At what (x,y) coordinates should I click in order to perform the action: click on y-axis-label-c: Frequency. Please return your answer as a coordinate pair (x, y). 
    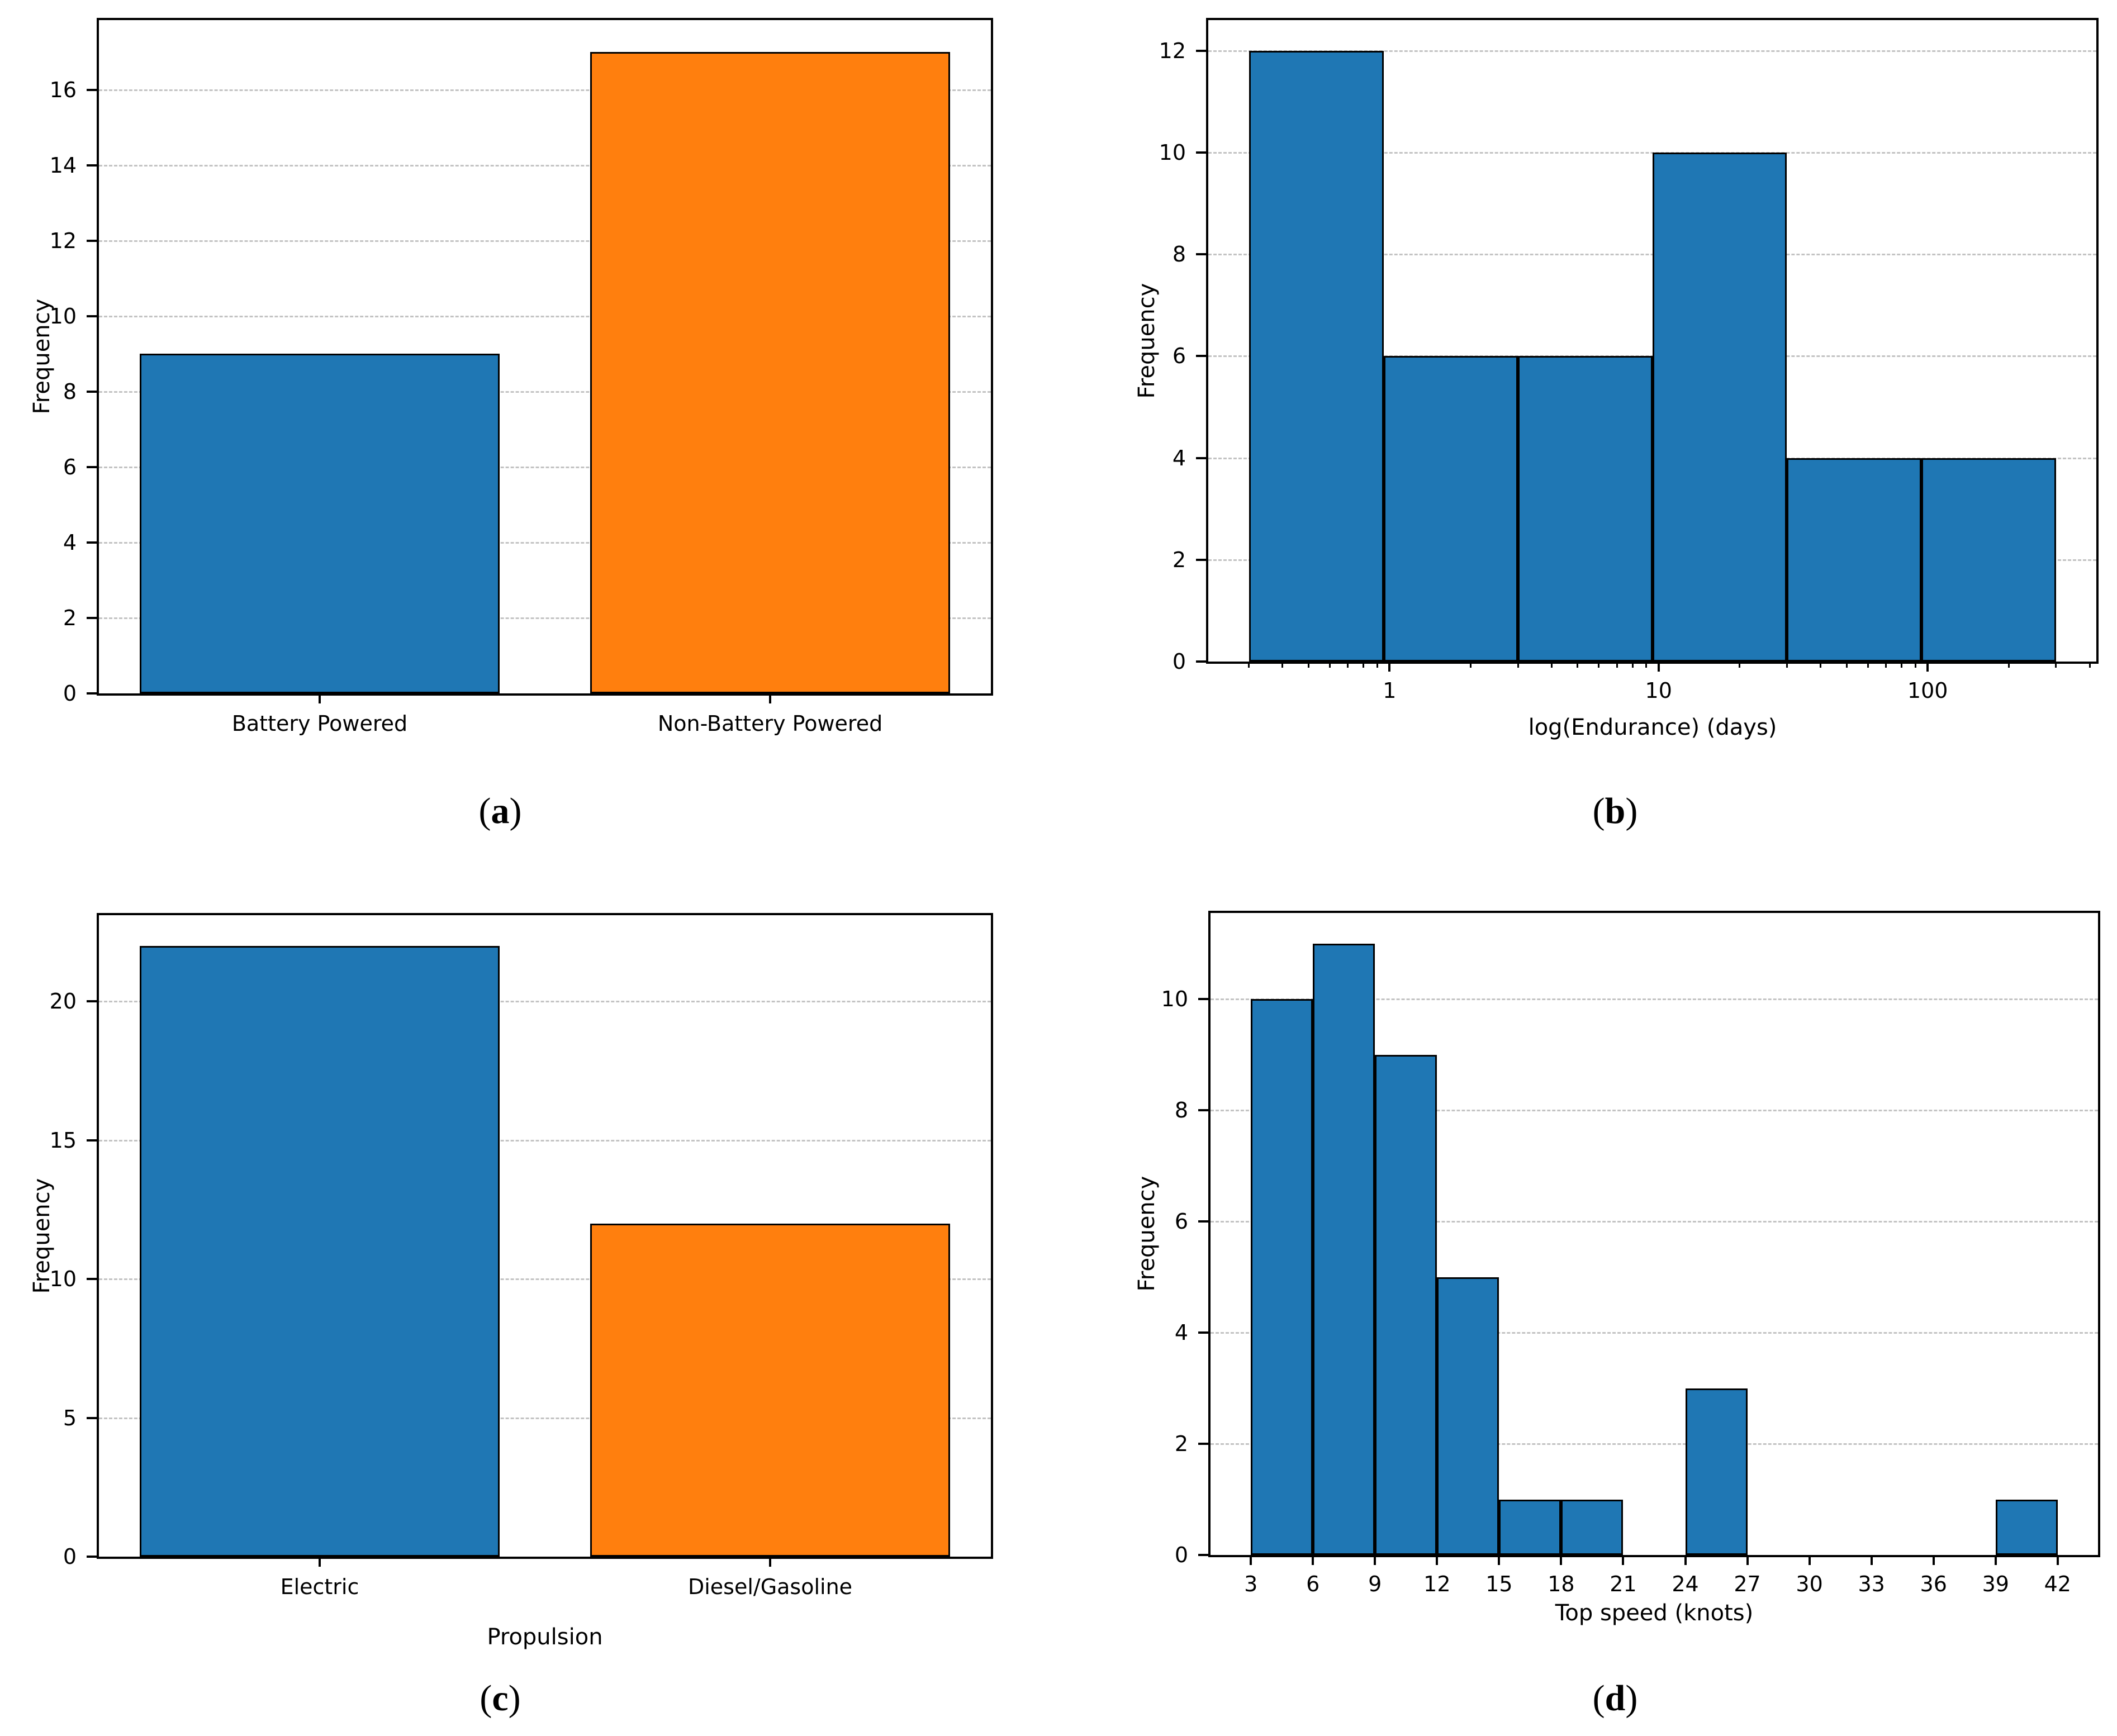
    Looking at the image, I should click on (42, 1236).